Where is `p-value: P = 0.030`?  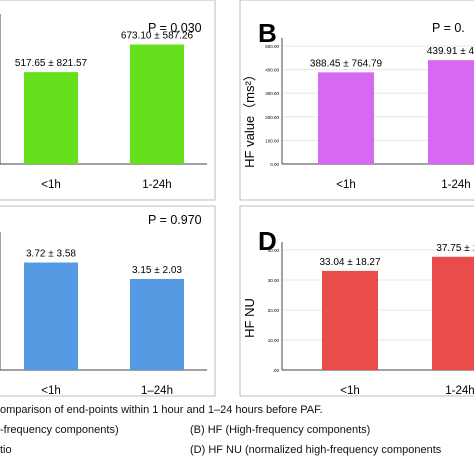
p-value: P = 0.030 is located at coordinates (175, 28).